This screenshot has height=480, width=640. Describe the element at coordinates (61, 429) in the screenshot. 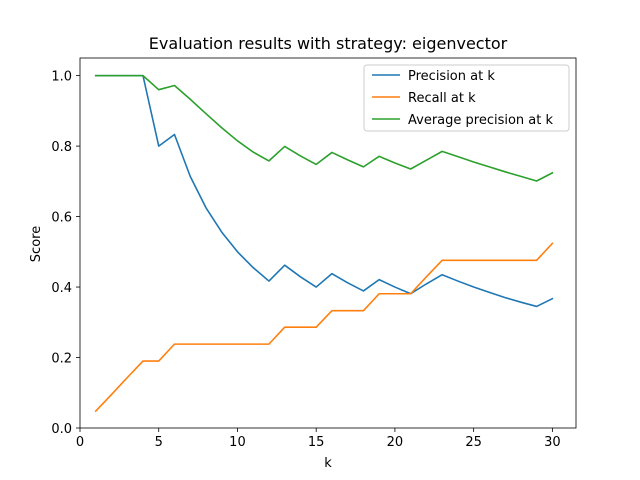

I see `y-tick-label: 0.0` at that location.